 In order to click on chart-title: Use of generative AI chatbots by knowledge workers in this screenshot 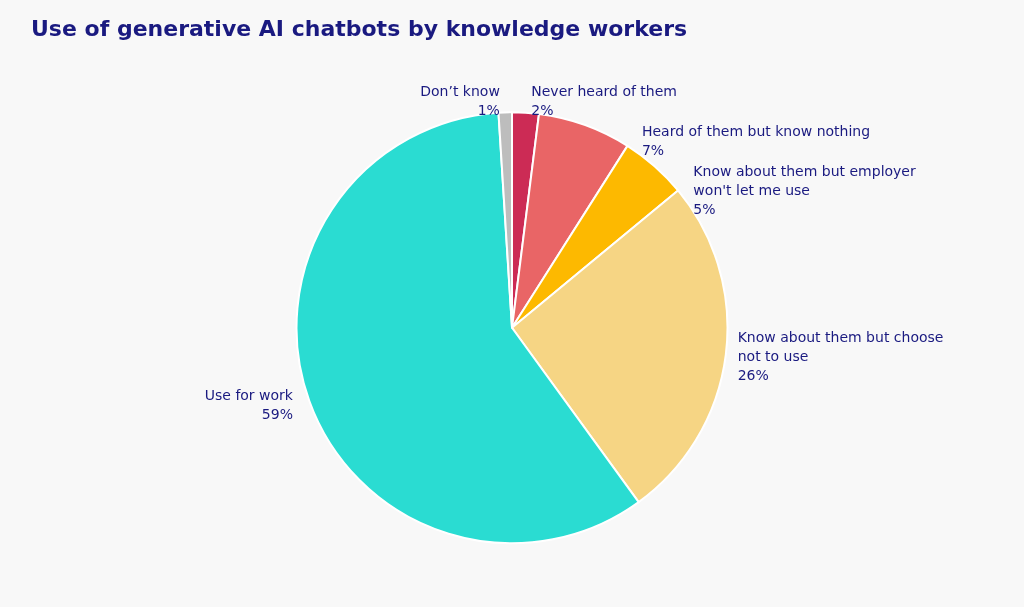, I will do `click(359, 28)`.